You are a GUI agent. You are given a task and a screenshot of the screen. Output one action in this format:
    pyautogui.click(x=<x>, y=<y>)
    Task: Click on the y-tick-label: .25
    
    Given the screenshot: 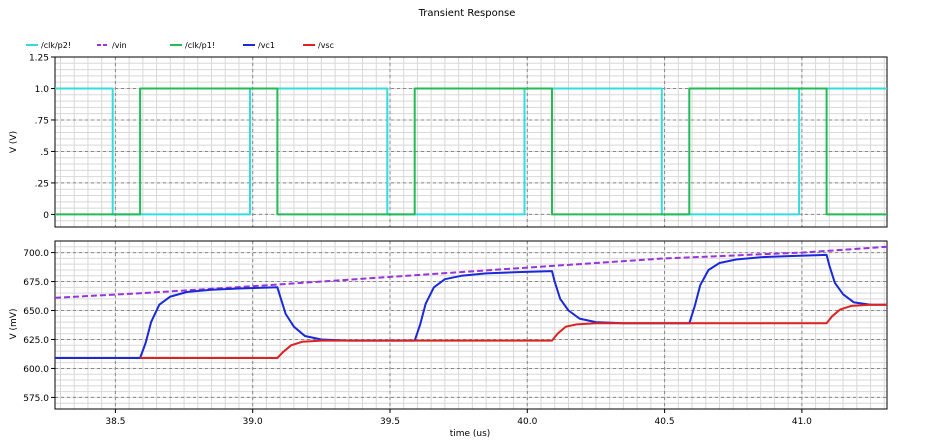 What is the action you would take?
    pyautogui.click(x=42, y=184)
    